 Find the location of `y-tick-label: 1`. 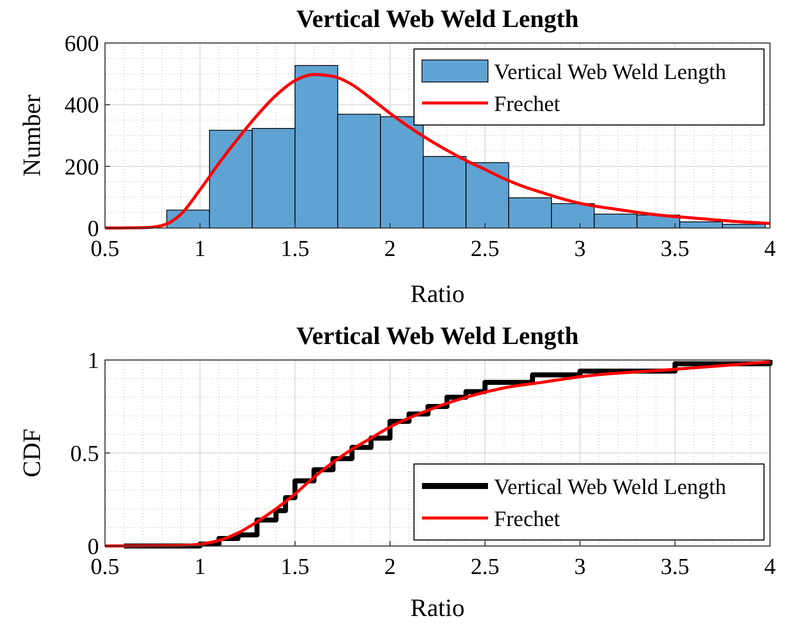

y-tick-label: 1 is located at coordinates (93, 360).